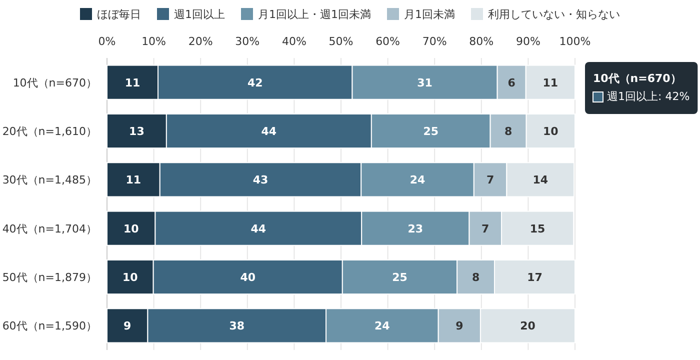 The height and width of the screenshot is (360, 700). I want to click on data-label: 14, so click(540, 180).